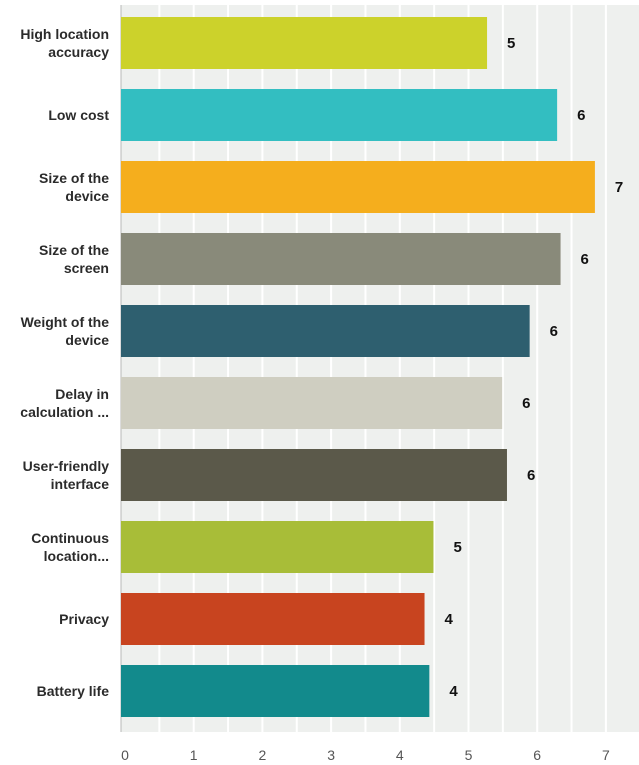  Describe the element at coordinates (74, 187) in the screenshot. I see `category-label: Size of the device` at that location.